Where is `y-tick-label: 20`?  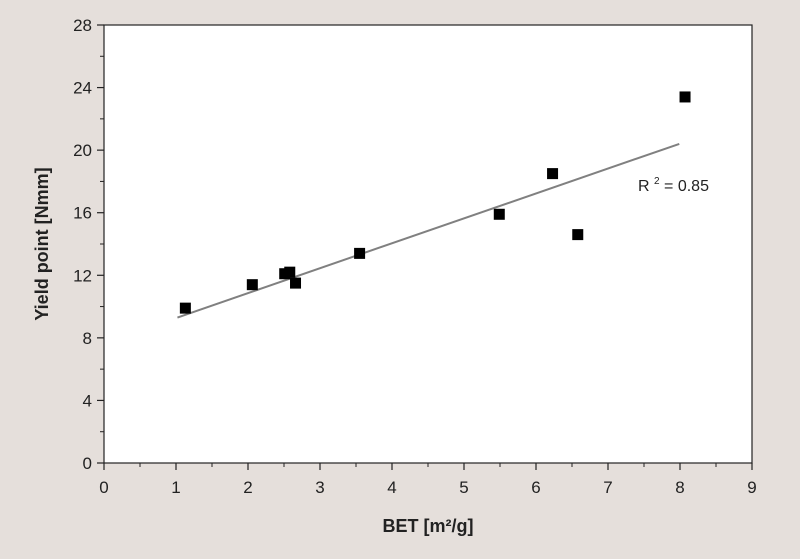
y-tick-label: 20 is located at coordinates (82, 150).